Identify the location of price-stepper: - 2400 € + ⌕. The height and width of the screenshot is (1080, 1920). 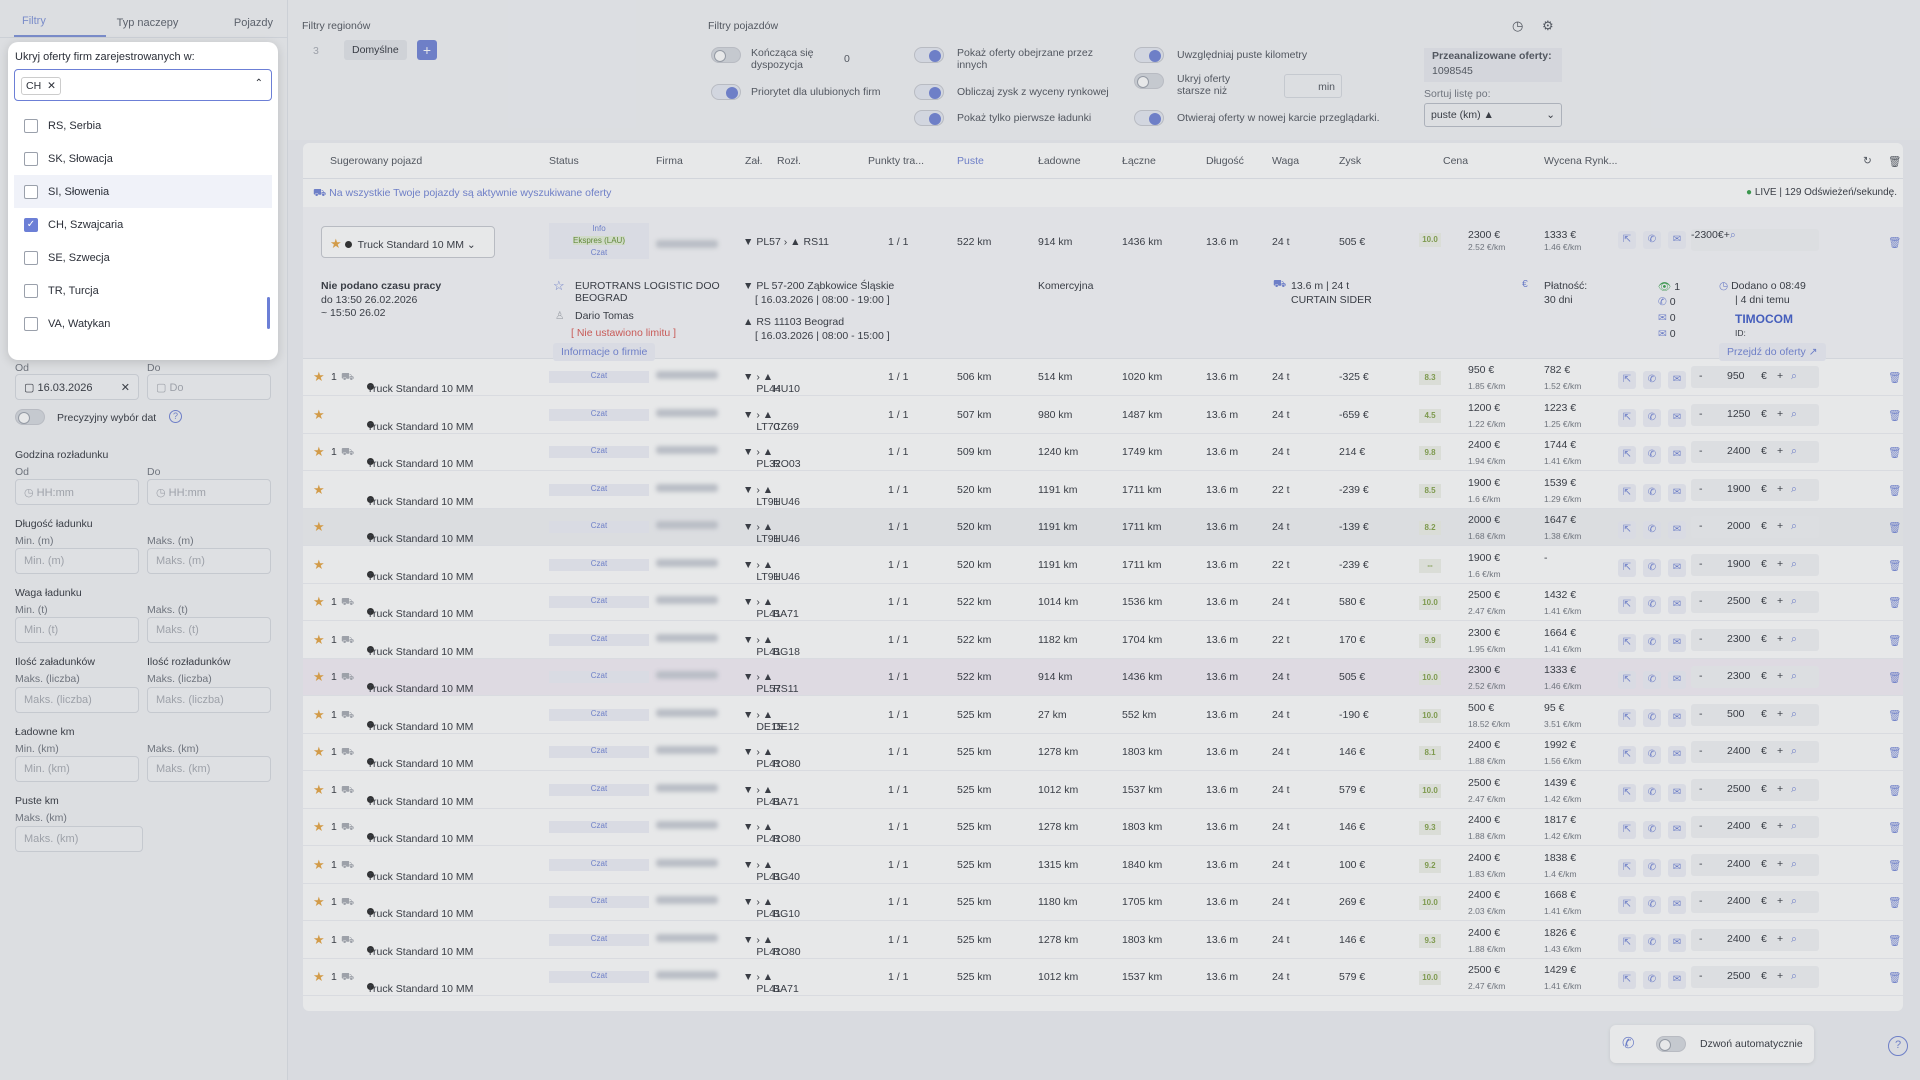
(1755, 902).